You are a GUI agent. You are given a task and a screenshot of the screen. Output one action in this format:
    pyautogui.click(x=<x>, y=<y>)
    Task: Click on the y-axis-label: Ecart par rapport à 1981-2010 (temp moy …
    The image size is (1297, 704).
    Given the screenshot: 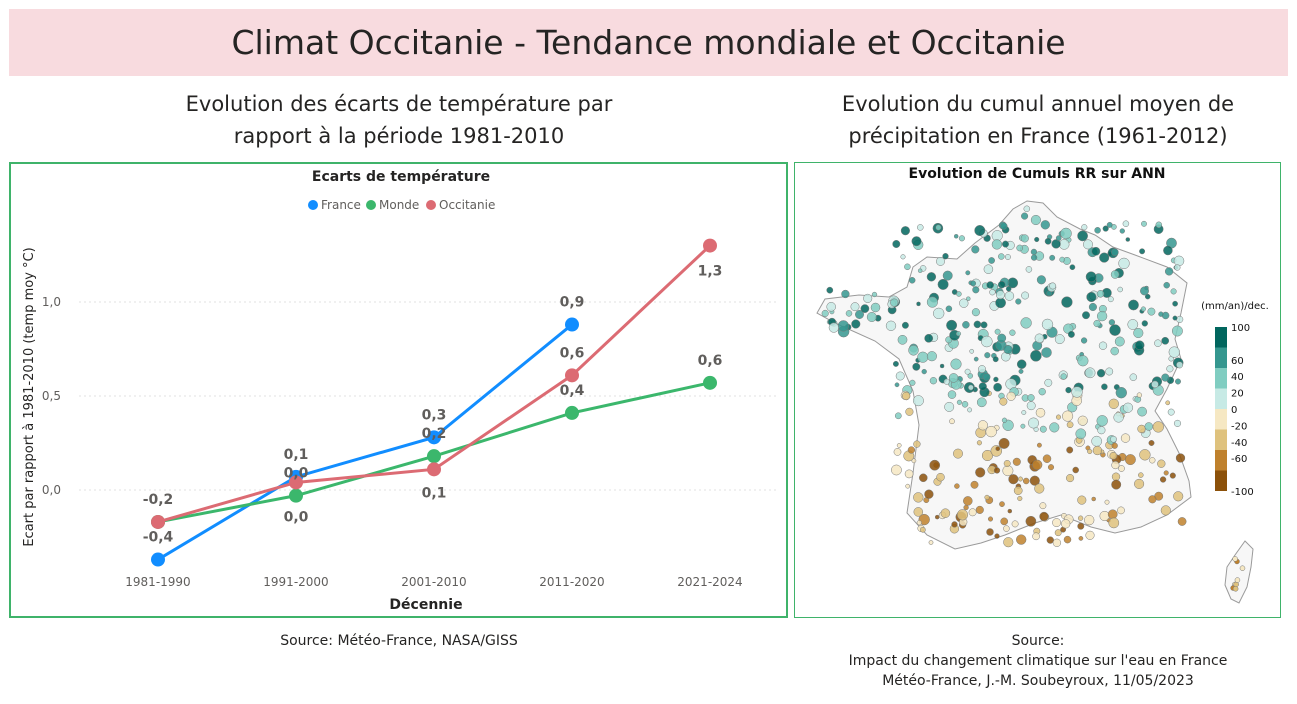 What is the action you would take?
    pyautogui.click(x=29, y=396)
    